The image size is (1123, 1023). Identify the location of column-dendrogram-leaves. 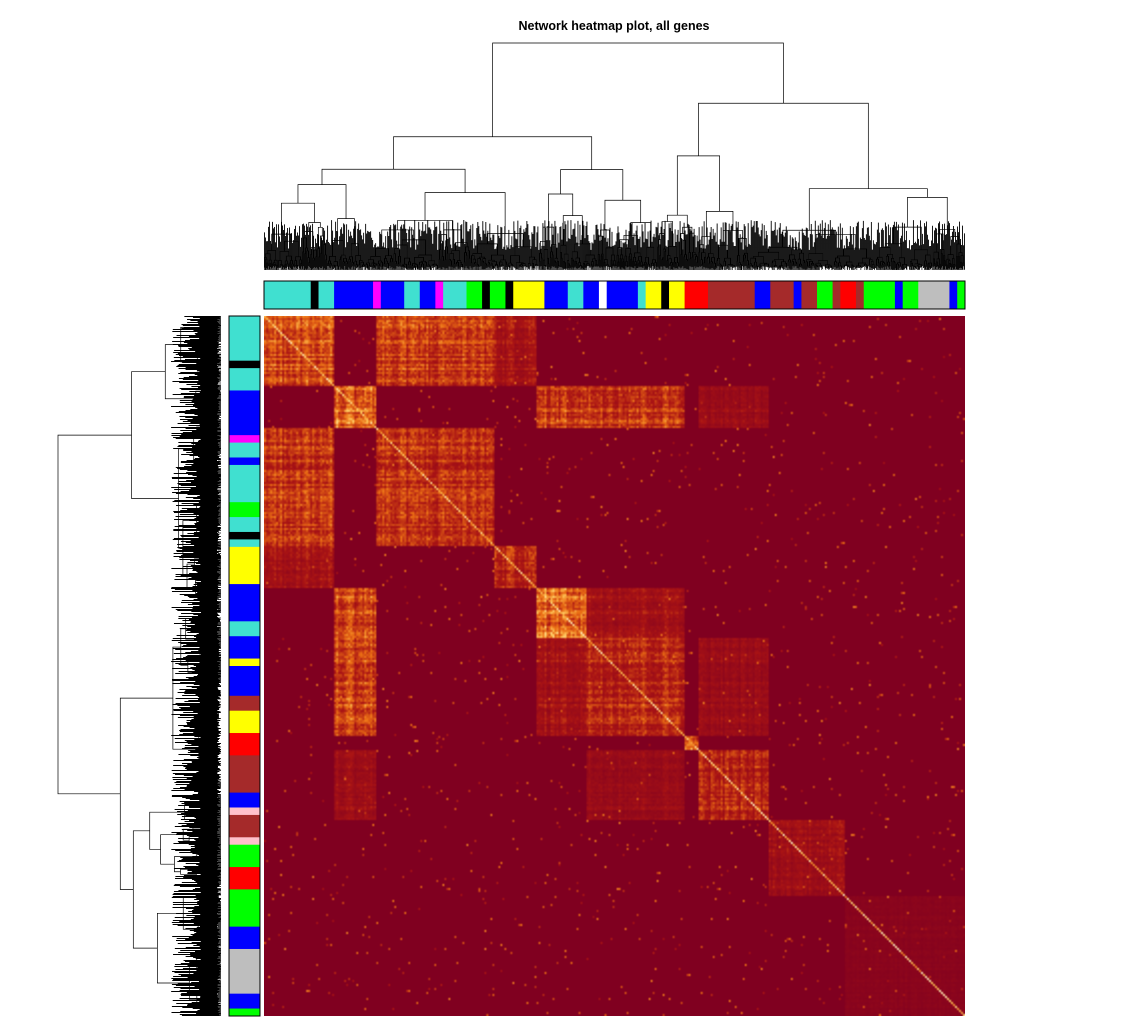
(614, 245).